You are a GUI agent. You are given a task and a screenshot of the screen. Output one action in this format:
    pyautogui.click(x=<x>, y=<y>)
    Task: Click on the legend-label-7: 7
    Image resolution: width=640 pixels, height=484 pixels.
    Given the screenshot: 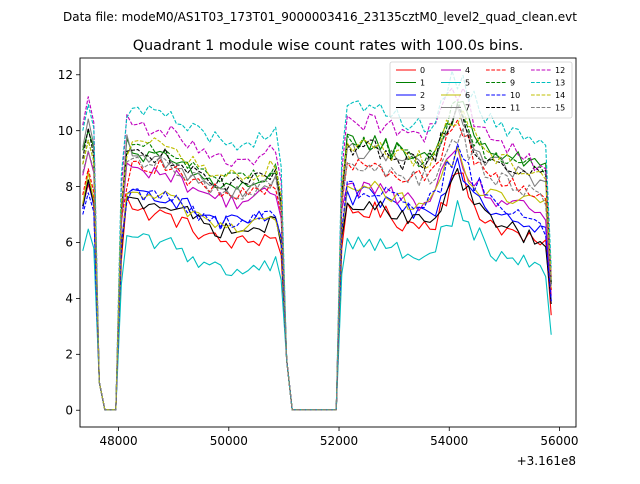 What is the action you would take?
    pyautogui.click(x=467, y=108)
    